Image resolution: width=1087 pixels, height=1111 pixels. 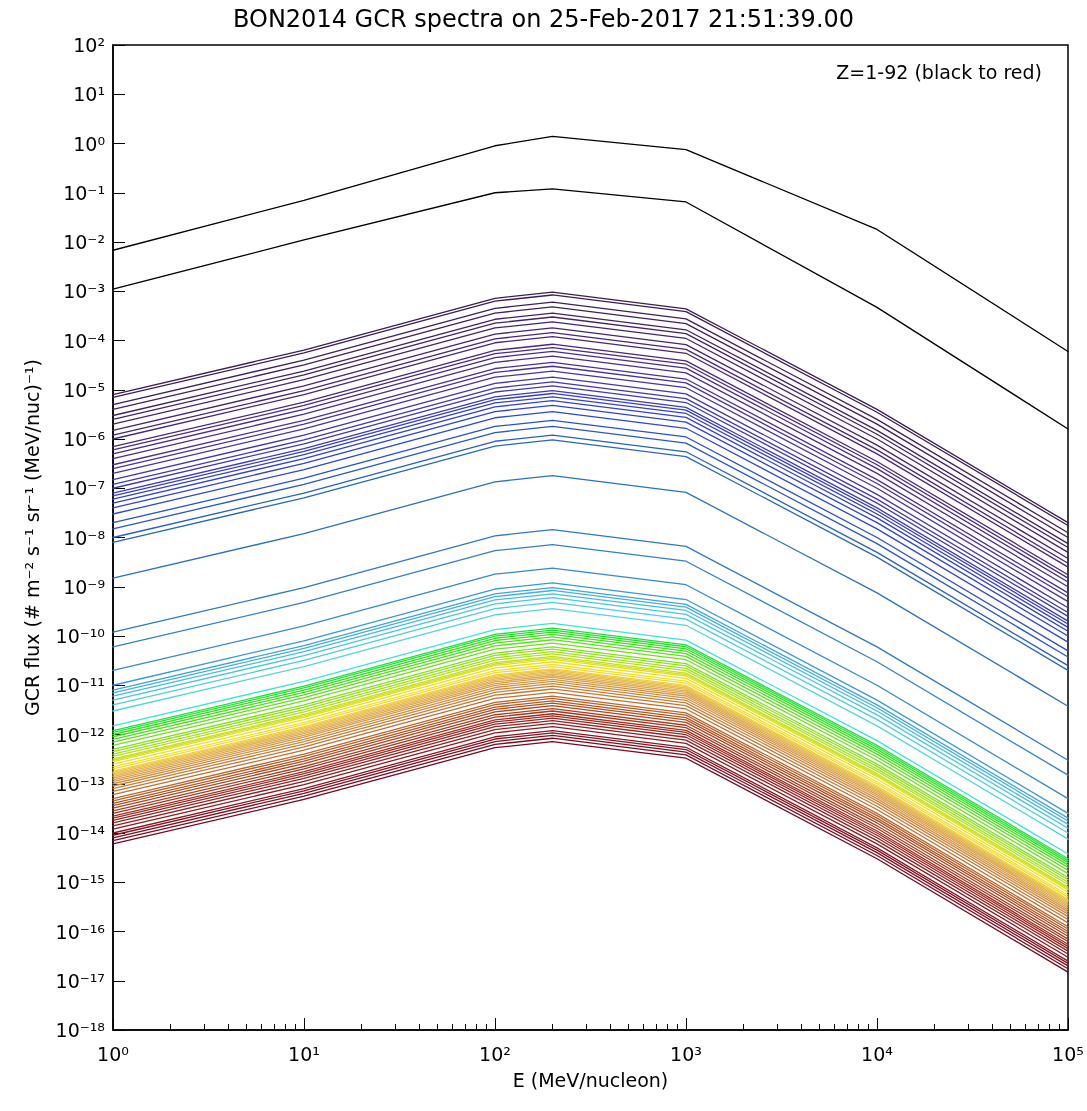 I want to click on y-tick-label: 10⁻¹⁷, so click(x=80, y=980).